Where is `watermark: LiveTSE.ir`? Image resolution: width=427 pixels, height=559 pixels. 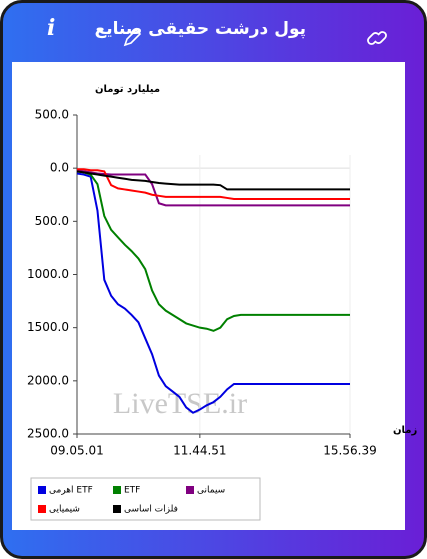 watermark: LiveTSE.ir is located at coordinates (180, 403).